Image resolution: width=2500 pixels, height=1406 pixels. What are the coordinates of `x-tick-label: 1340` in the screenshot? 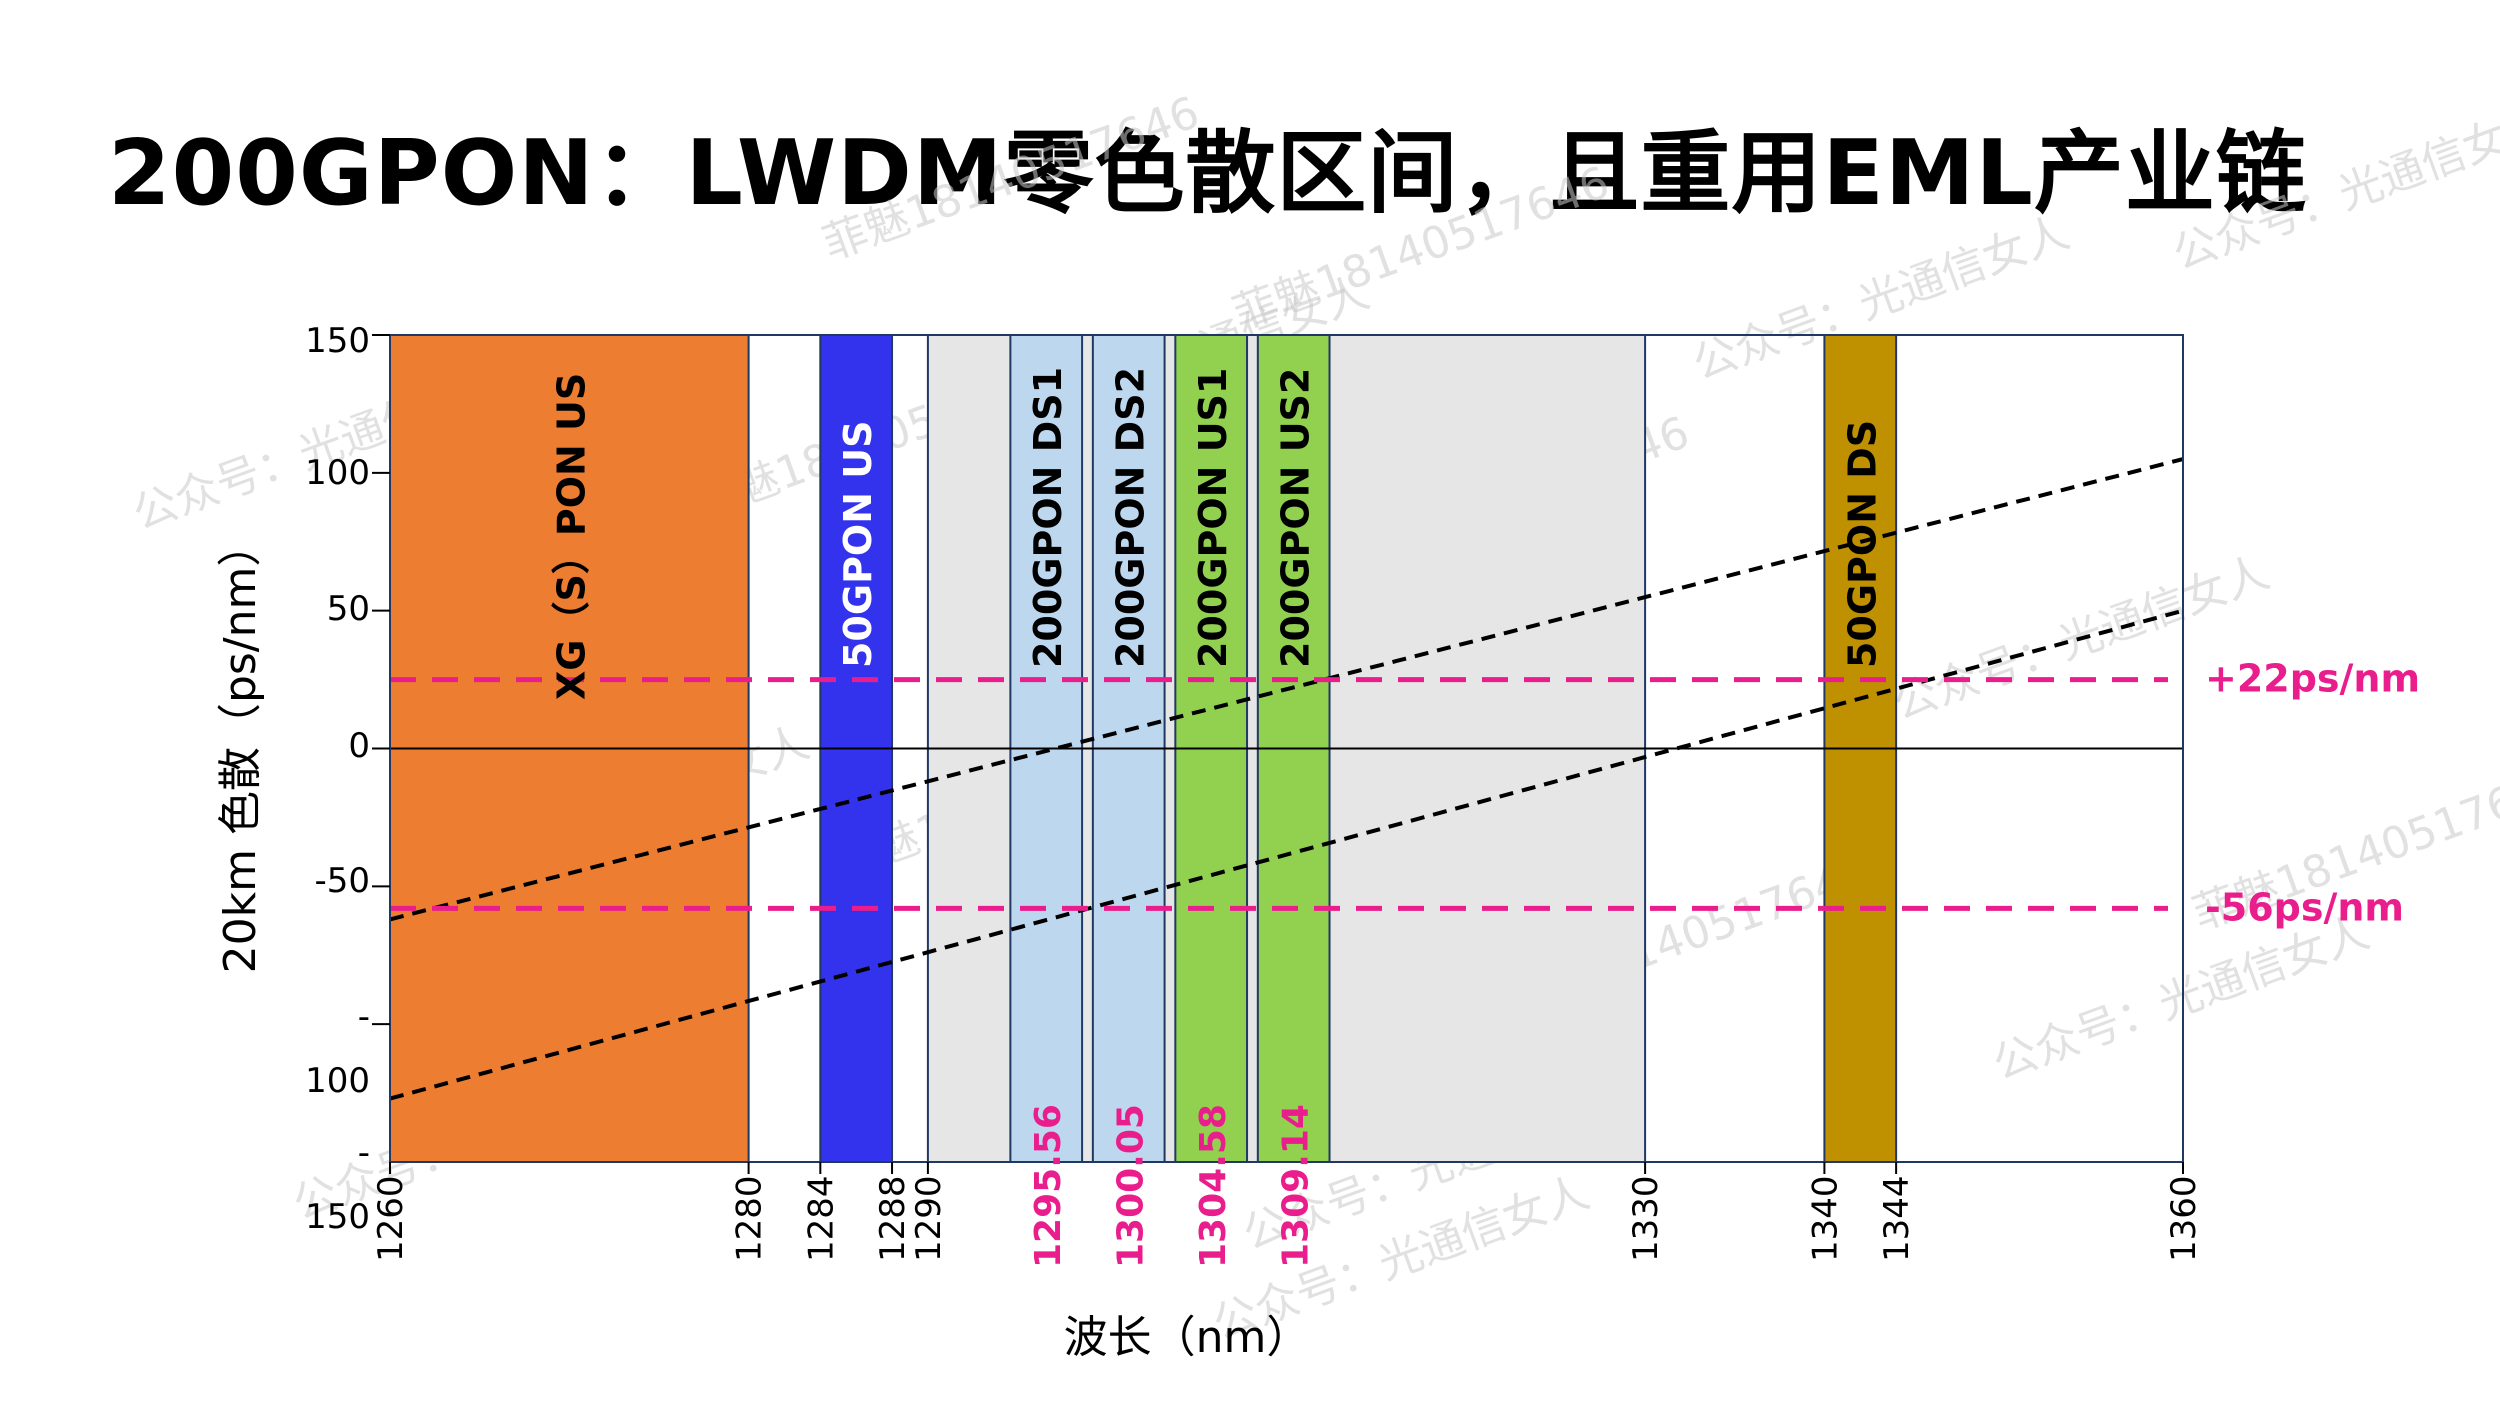 It's located at (1825, 1218).